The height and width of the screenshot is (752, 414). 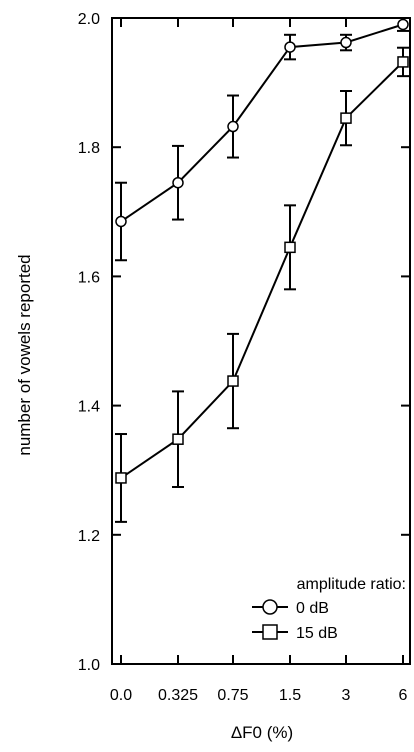 What do you see at coordinates (317, 633) in the screenshot?
I see `legend-label: 15 dB` at bounding box center [317, 633].